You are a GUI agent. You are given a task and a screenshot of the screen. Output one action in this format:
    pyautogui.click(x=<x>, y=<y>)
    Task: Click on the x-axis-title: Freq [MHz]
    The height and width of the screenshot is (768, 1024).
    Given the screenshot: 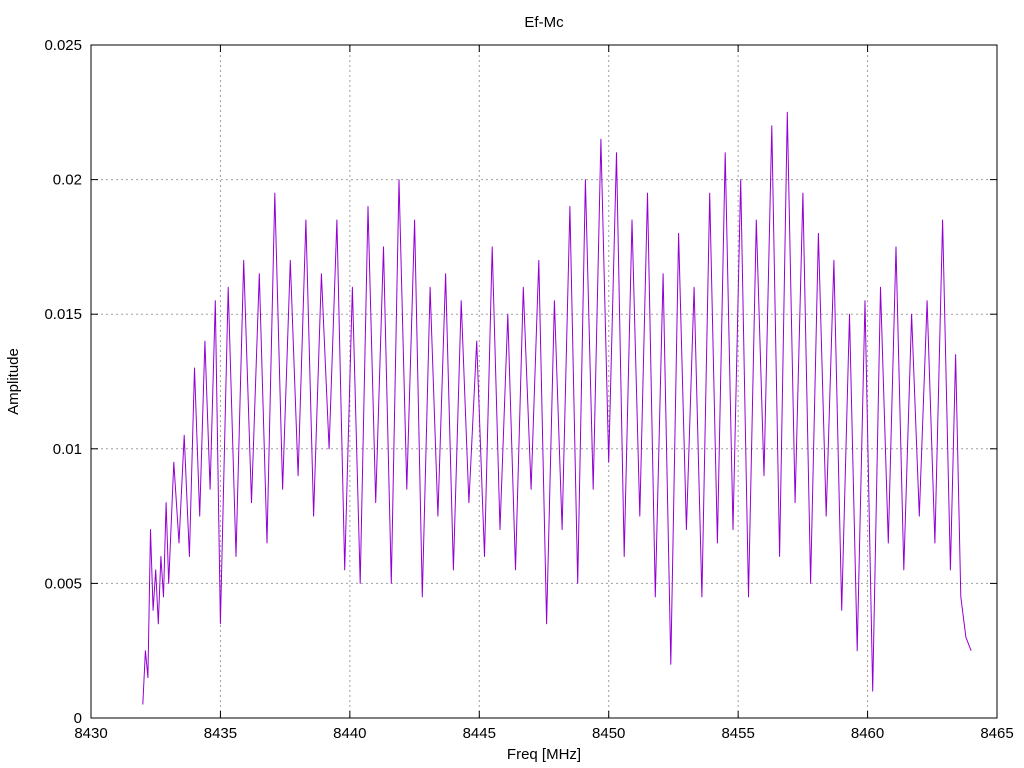 What is the action you would take?
    pyautogui.click(x=544, y=754)
    